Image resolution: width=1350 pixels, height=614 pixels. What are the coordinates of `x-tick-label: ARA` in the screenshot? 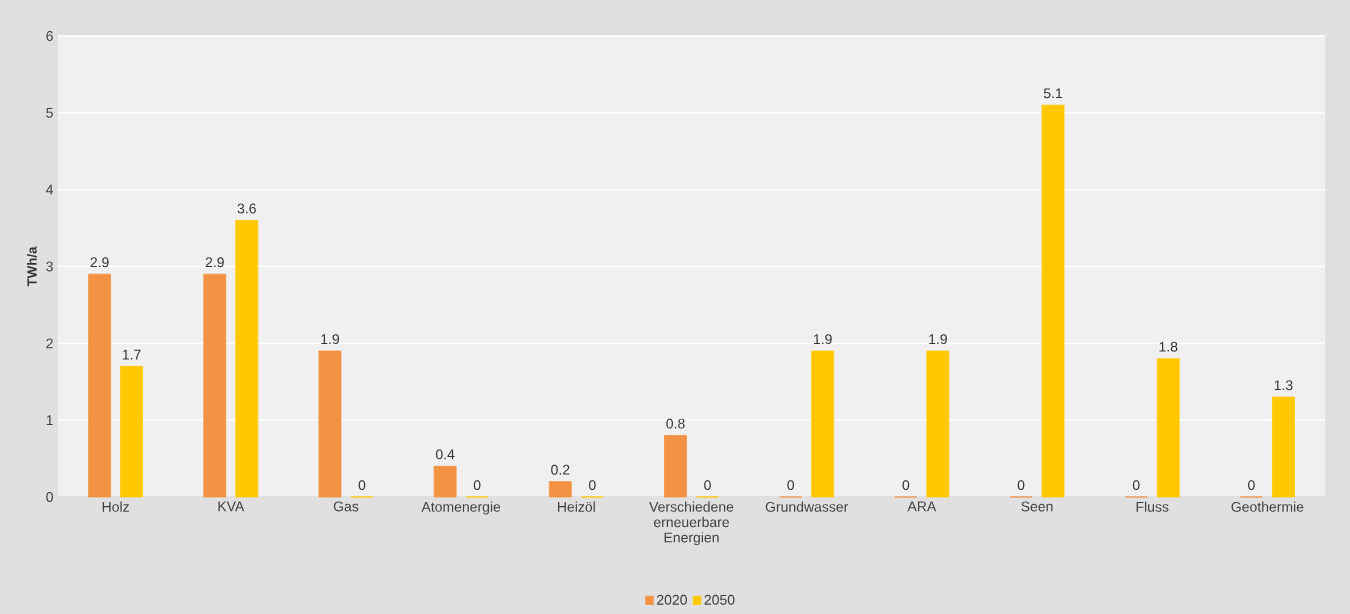 It's located at (922, 506).